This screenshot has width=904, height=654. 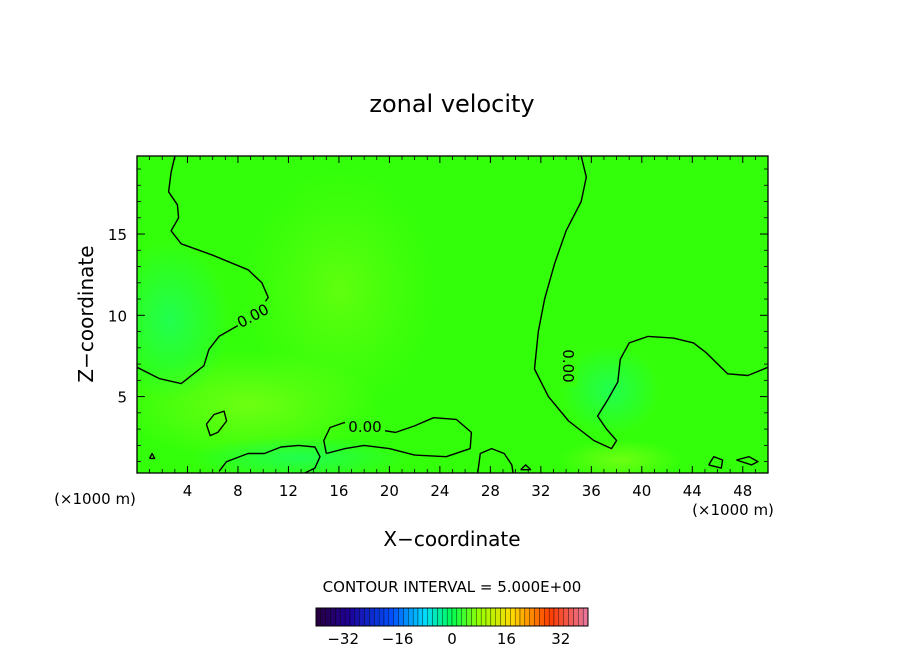 I want to click on field-negative-bottom, so click(x=300, y=454).